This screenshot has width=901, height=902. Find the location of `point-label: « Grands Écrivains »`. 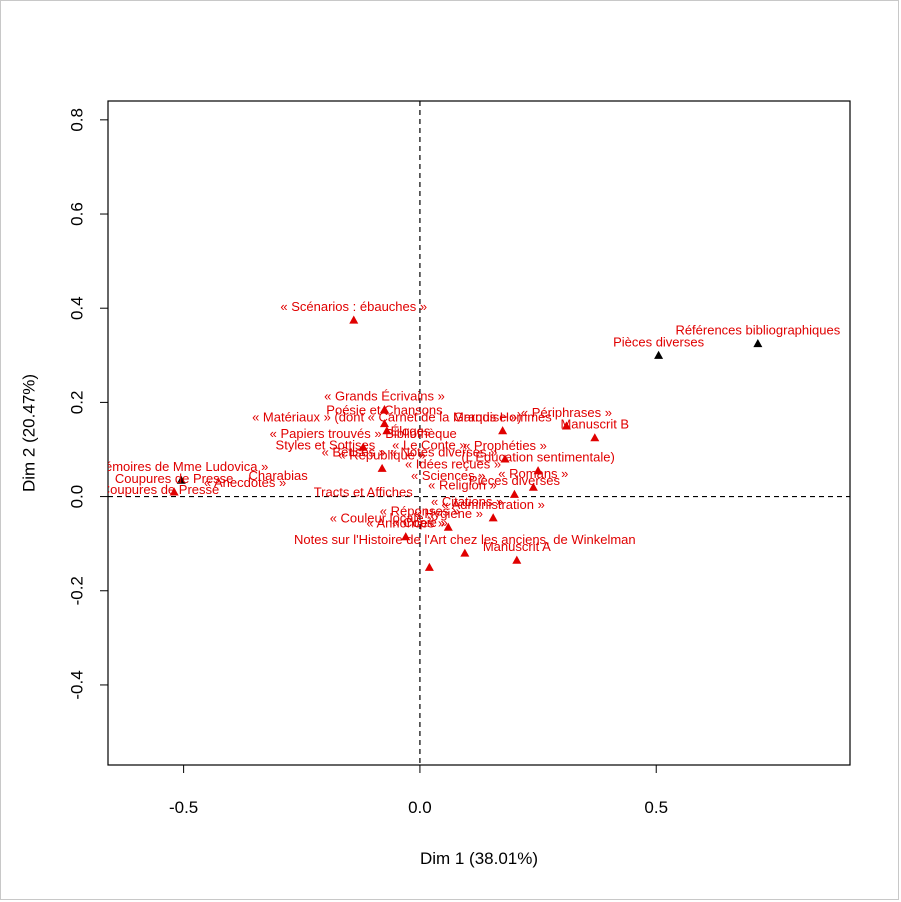

point-label: « Grands Écrivains » is located at coordinates (384, 395).